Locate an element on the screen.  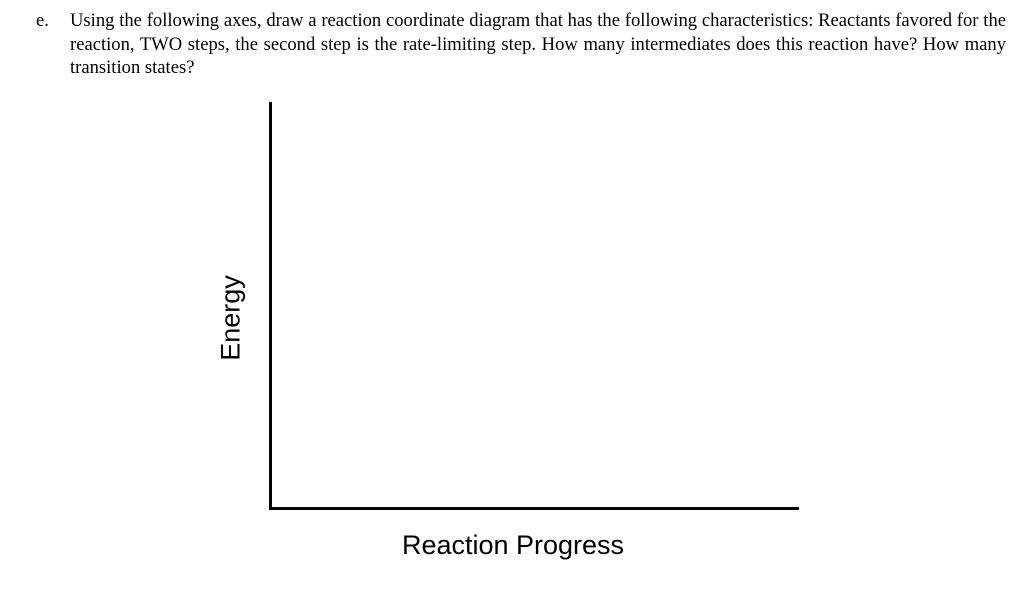
y-axis-label: Energy is located at coordinates (230, 318).